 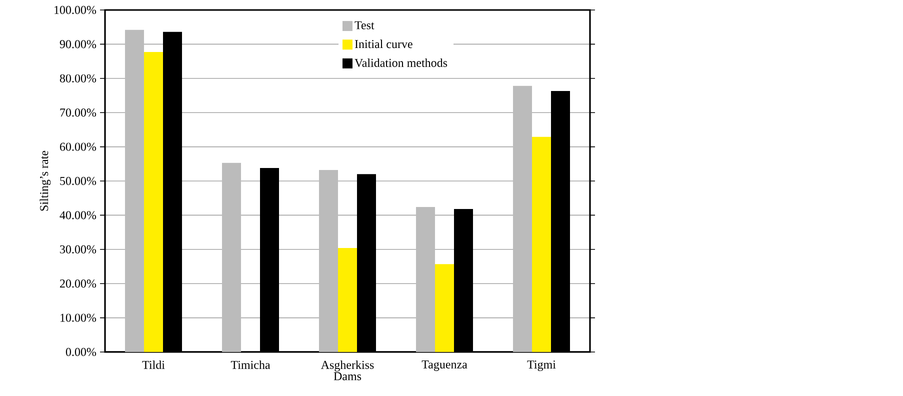 What do you see at coordinates (401, 63) in the screenshot?
I see `legend-label: Validation methods` at bounding box center [401, 63].